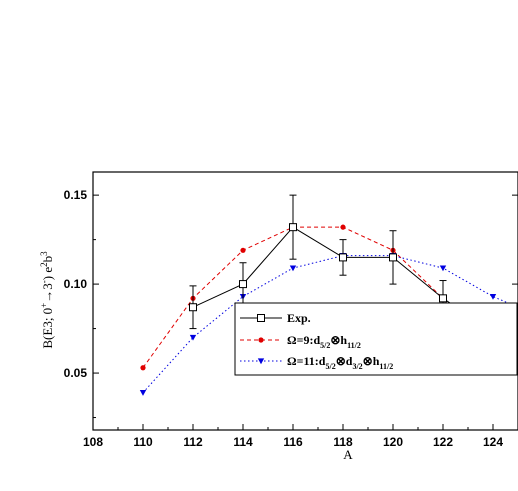 Image resolution: width=518 pixels, height=491 pixels. I want to click on x-axis: 108 110 112 114 116 118 120 122 124, so click(300, 436).